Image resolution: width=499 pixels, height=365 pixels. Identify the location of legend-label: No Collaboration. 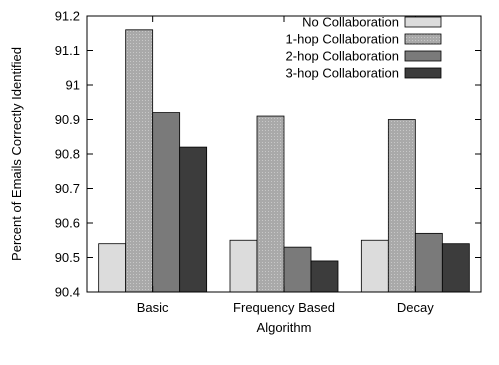
(350, 22).